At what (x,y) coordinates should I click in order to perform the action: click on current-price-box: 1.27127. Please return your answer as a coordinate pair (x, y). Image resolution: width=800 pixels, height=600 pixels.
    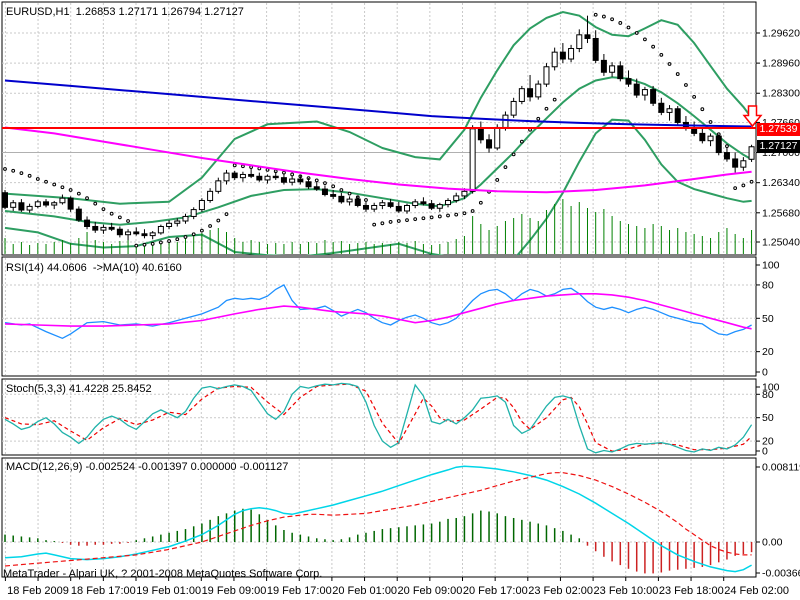
    Looking at the image, I should click on (778, 146).